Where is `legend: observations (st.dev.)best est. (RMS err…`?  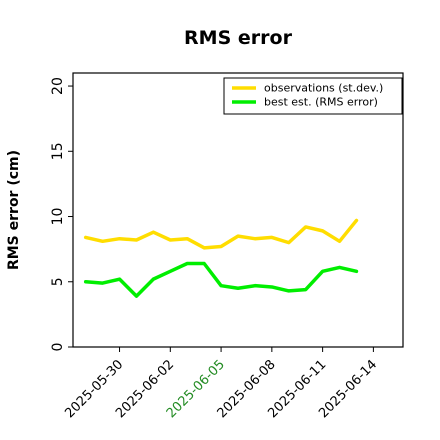 legend: observations (st.dev.)best est. (RMS err… is located at coordinates (313, 96).